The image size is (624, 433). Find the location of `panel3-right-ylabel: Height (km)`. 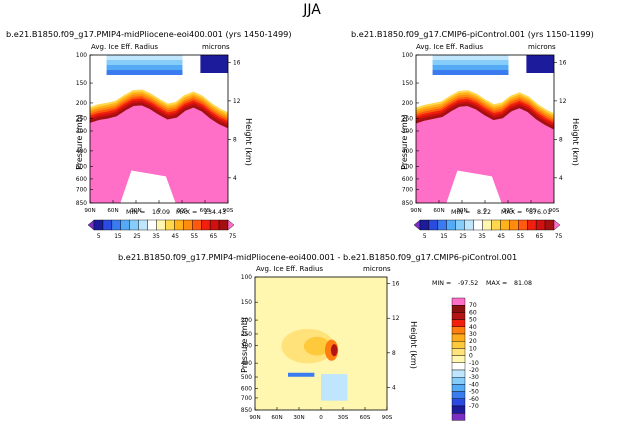

panel3-right-ylabel: Height (km) is located at coordinates (413, 345).